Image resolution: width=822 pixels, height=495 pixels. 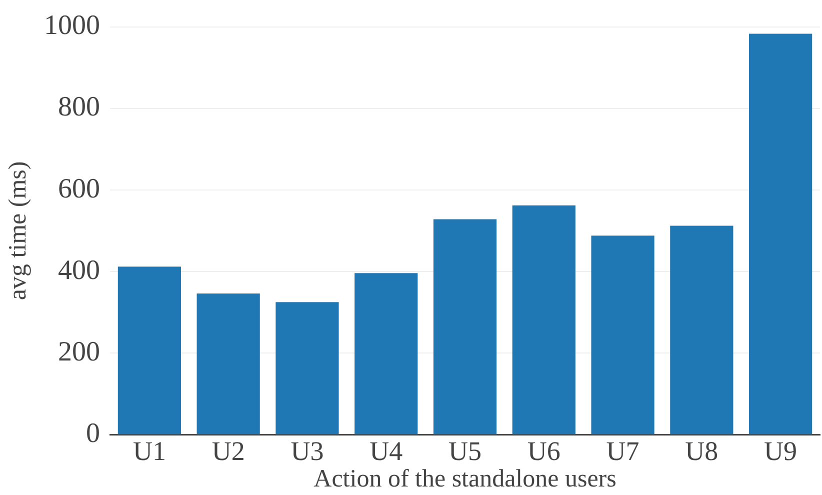 I want to click on x-axis-title: Action of the standalone users, so click(x=465, y=479).